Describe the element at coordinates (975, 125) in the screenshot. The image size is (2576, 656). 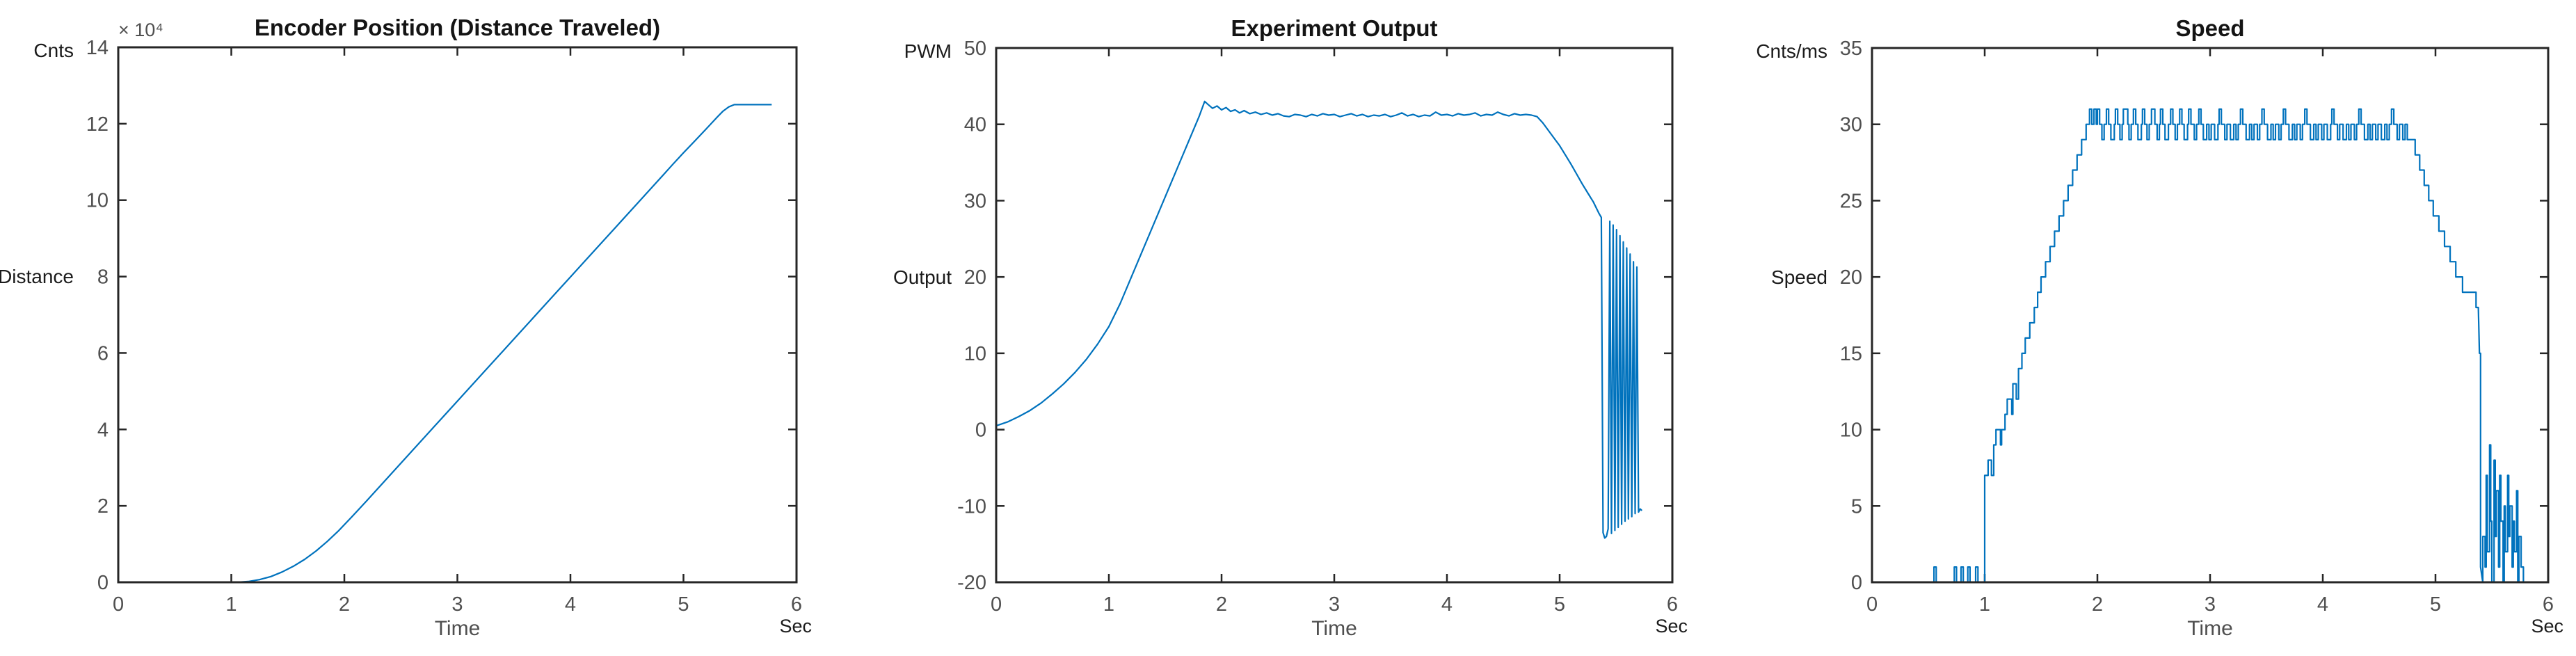
I see `y-tick-label: 40` at that location.